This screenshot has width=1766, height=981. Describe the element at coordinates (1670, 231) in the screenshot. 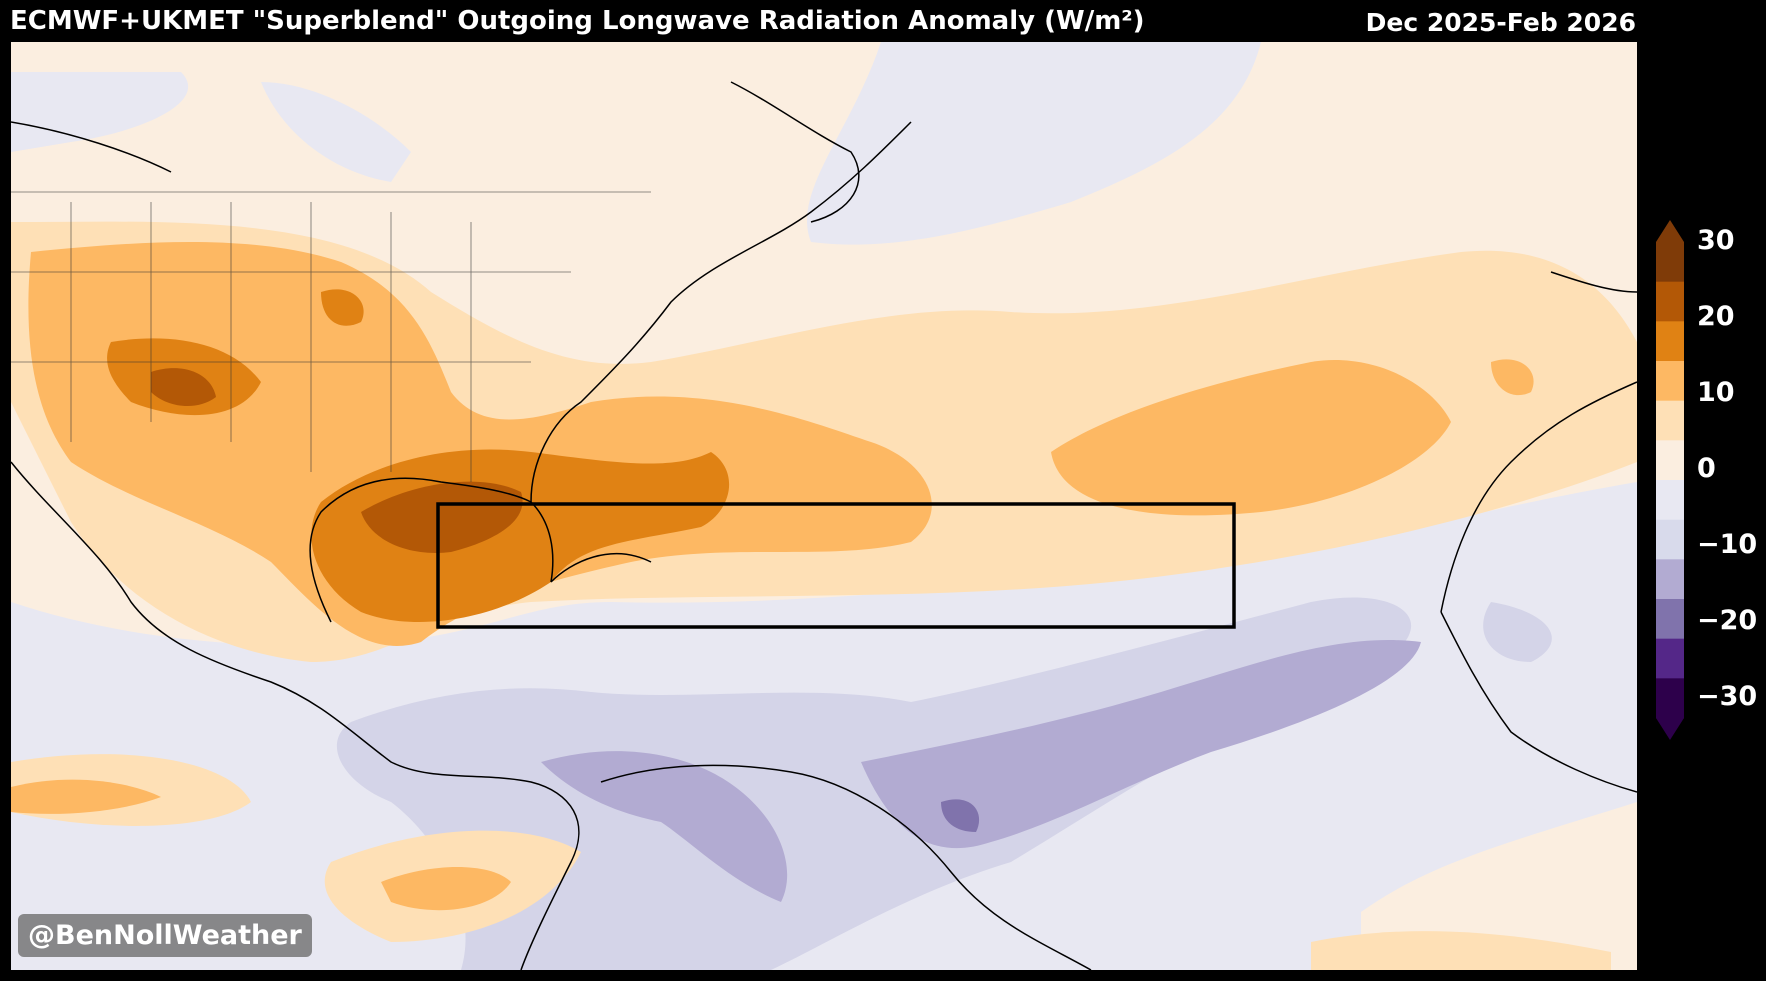

I see `colorbar-top-arrow` at that location.